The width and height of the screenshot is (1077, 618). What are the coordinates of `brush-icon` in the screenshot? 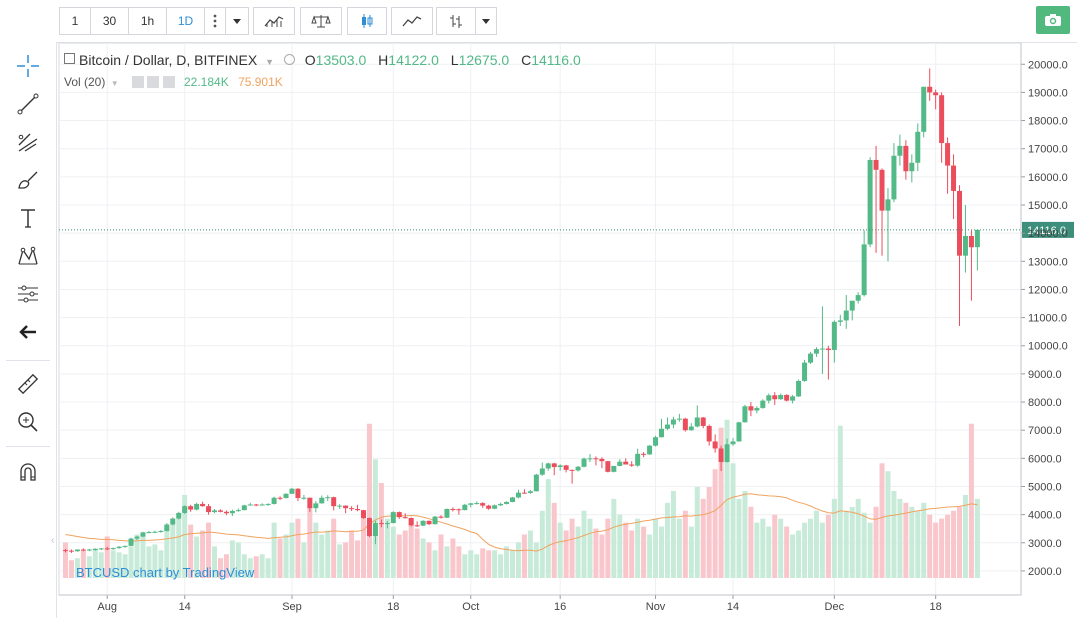 It's located at (28, 180).